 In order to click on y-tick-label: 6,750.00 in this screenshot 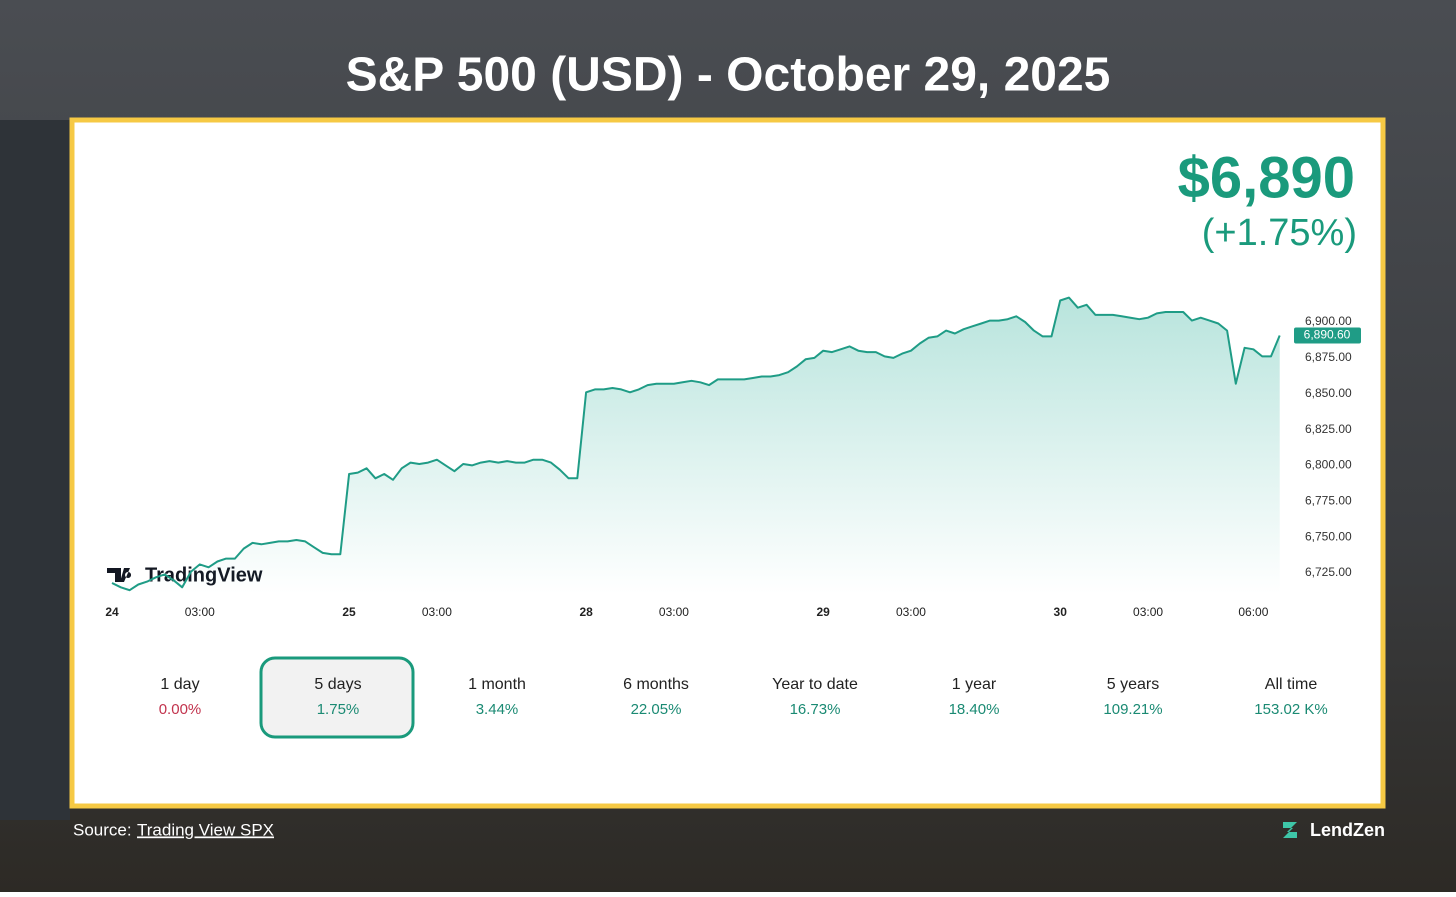, I will do `click(1328, 536)`.